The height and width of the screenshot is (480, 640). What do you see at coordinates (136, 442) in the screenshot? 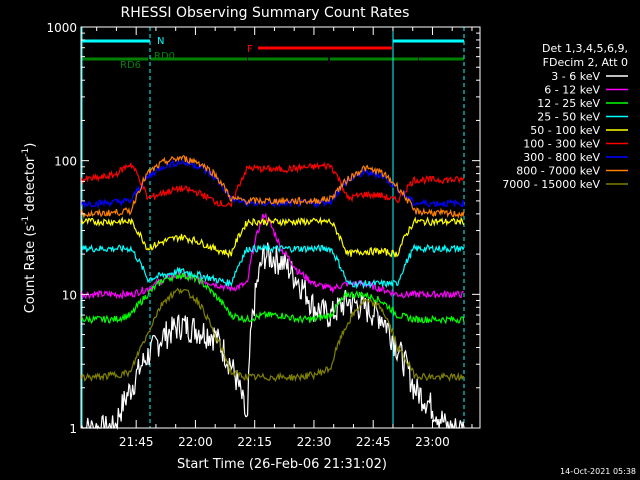
I see `x-tick-label-0: 21:45` at bounding box center [136, 442].